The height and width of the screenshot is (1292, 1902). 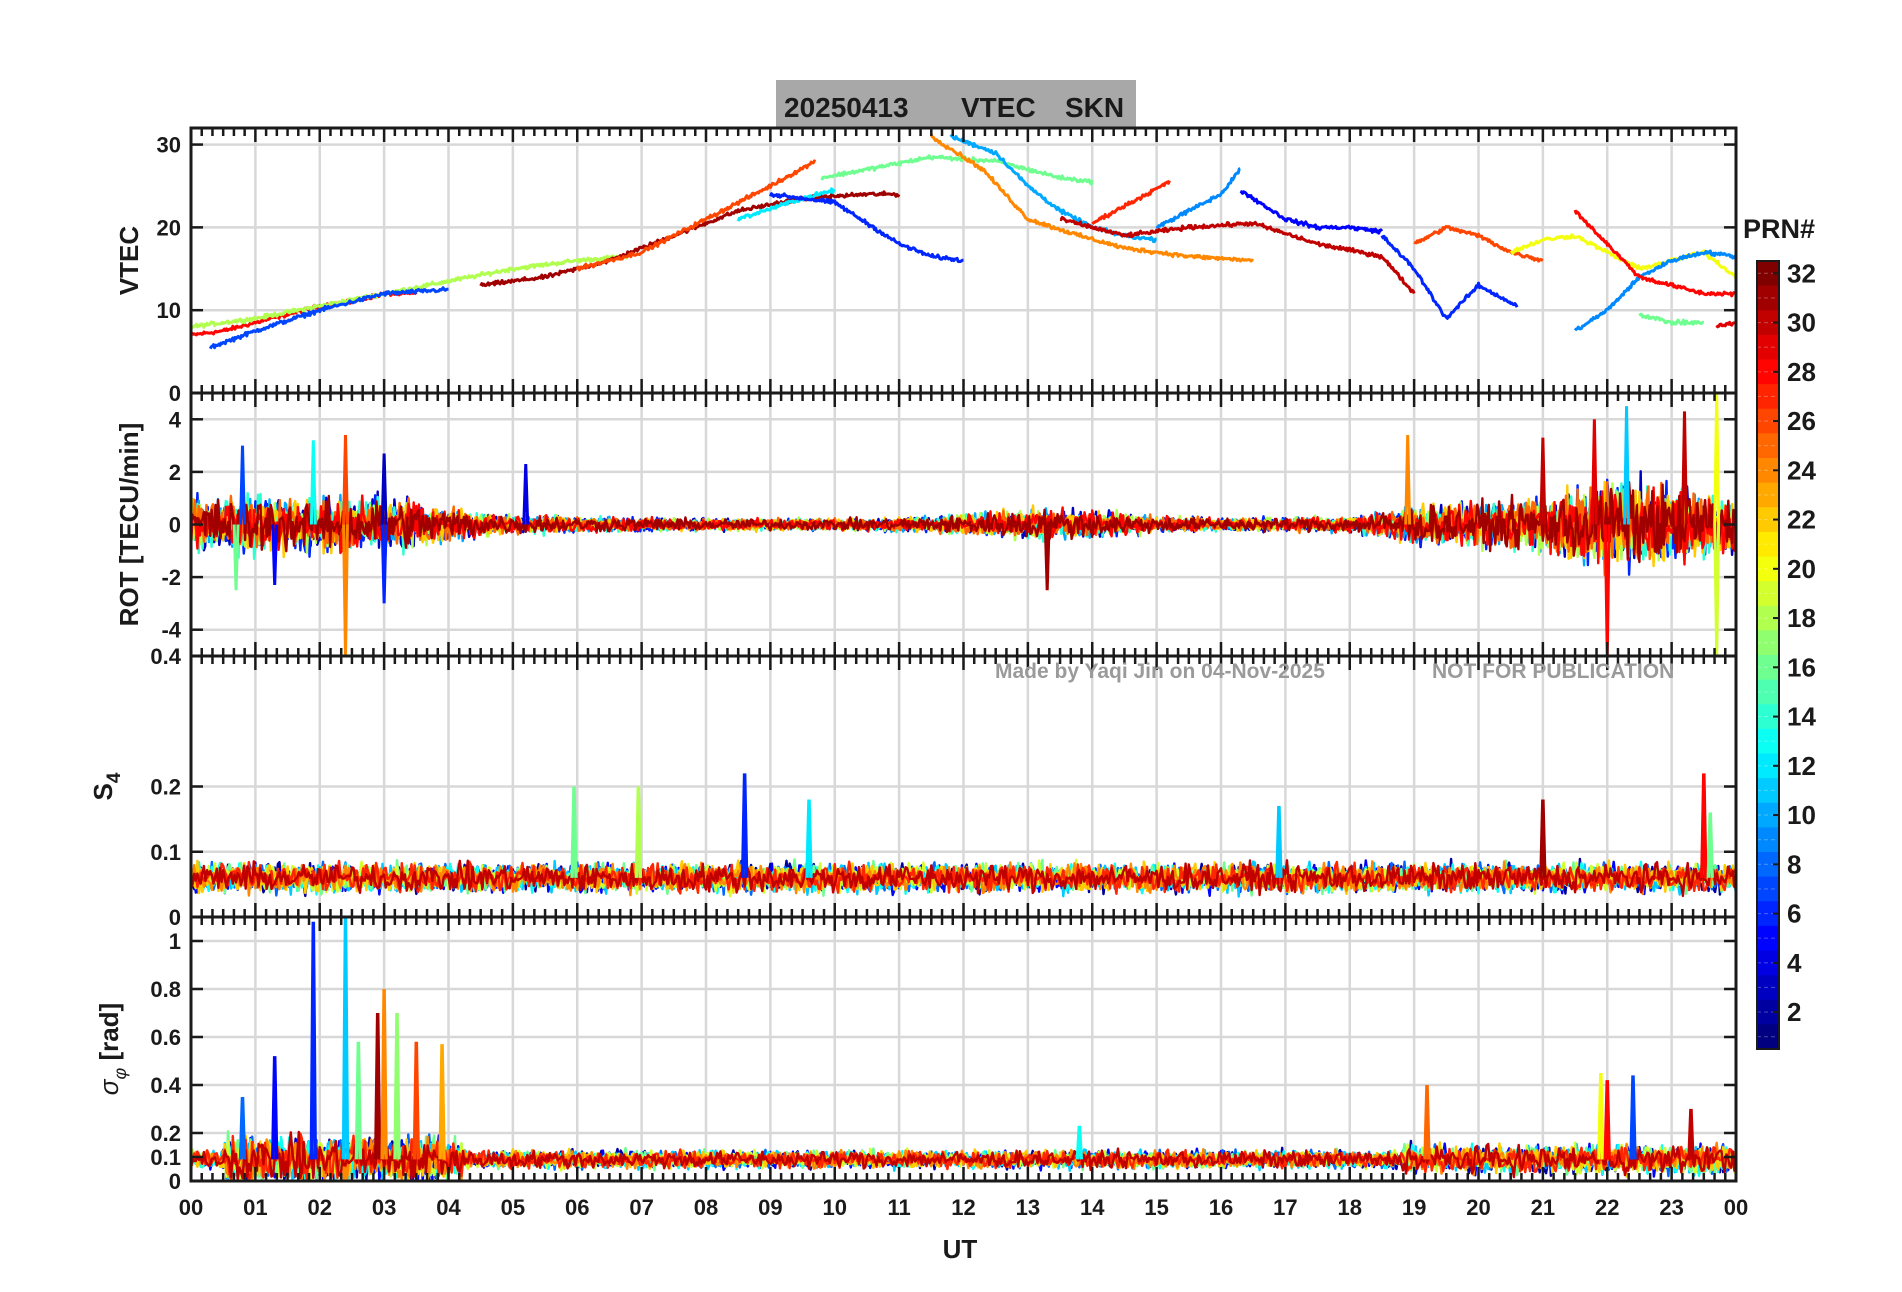 I want to click on y-tick-label: 0.1, so click(x=165, y=852).